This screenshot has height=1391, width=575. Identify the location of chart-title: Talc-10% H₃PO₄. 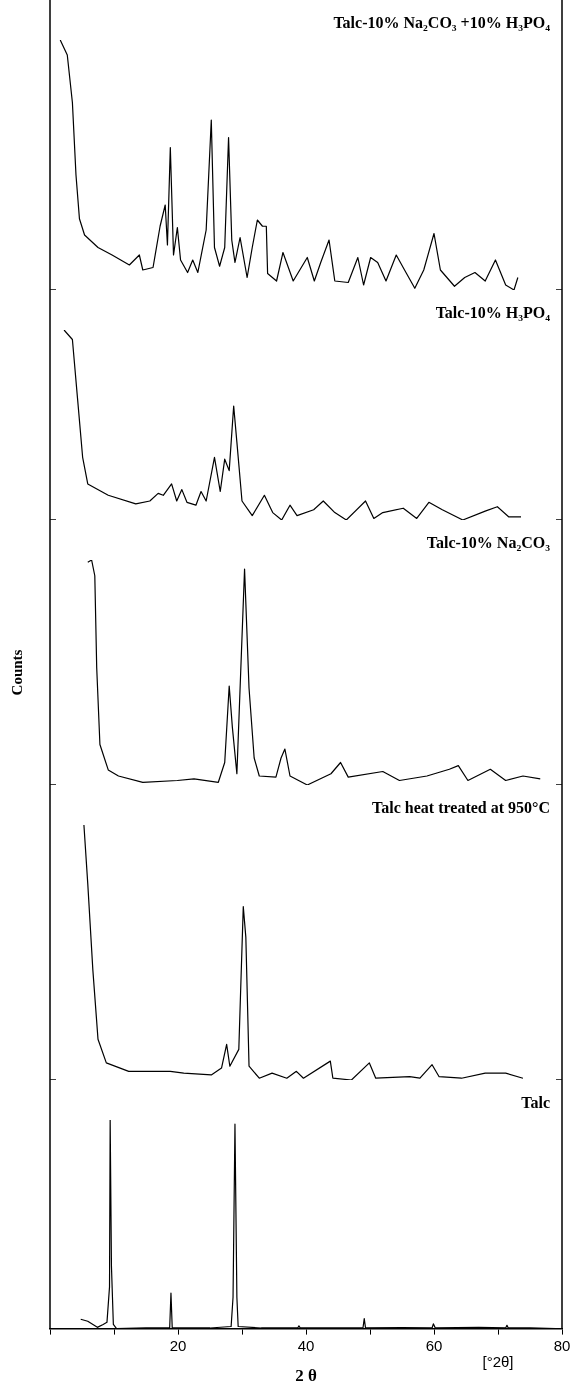
(493, 313).